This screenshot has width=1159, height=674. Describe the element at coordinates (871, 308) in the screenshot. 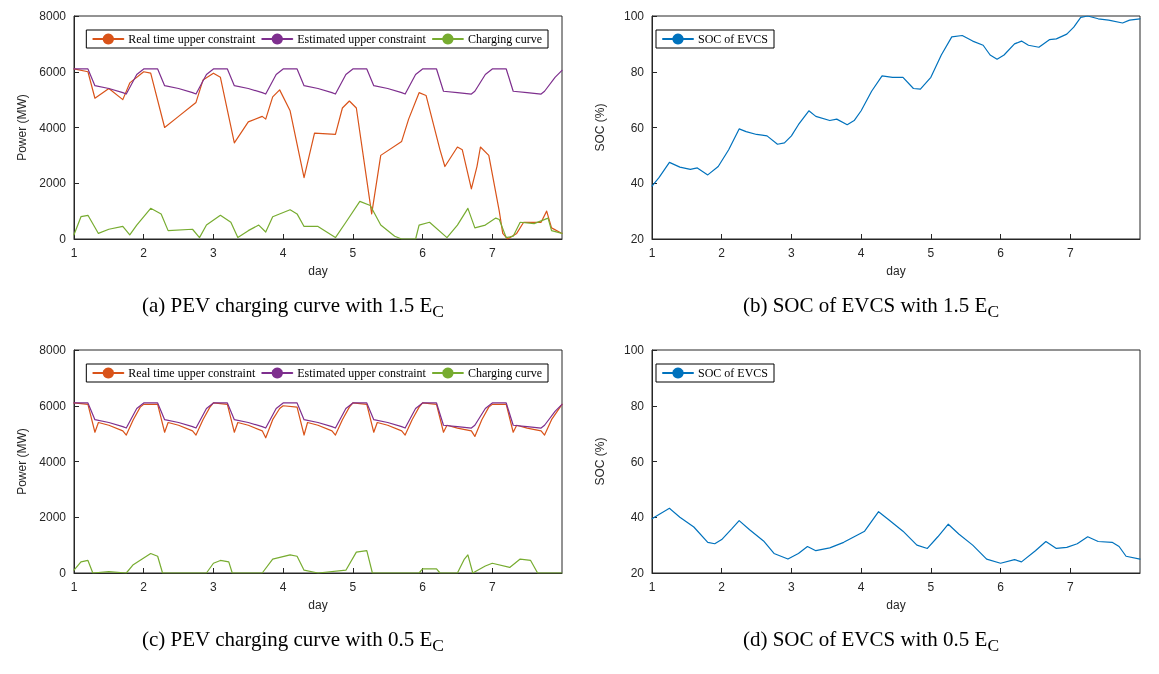

I see `text: (b) SOC of EVCS with 1.5 E$_{C}$` at that location.